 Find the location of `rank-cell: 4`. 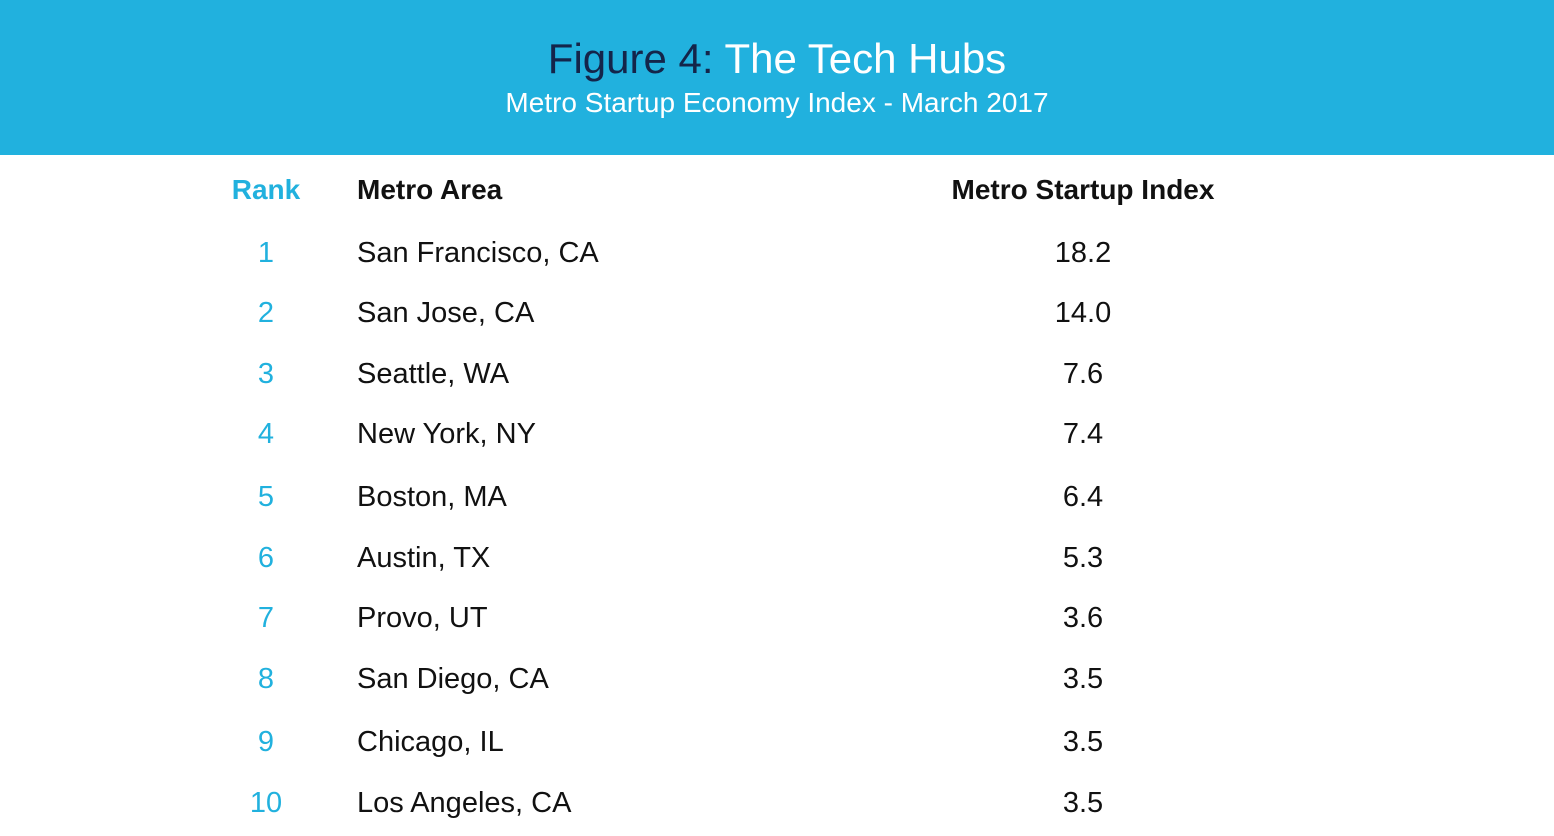

rank-cell: 4 is located at coordinates (266, 434).